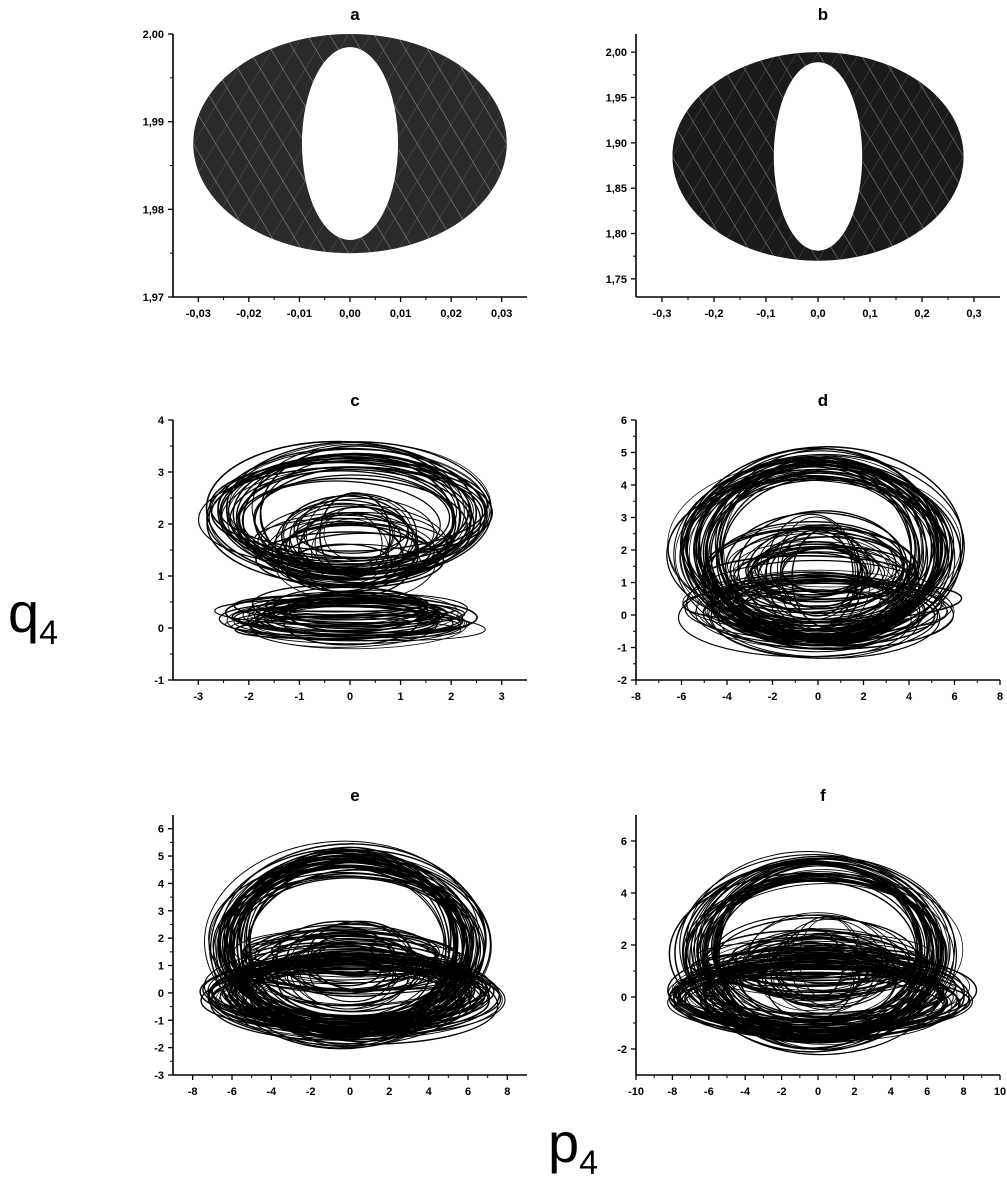 This screenshot has height=1180, width=1007. What do you see at coordinates (161, 884) in the screenshot?
I see `y-tick-label-e: 4` at bounding box center [161, 884].